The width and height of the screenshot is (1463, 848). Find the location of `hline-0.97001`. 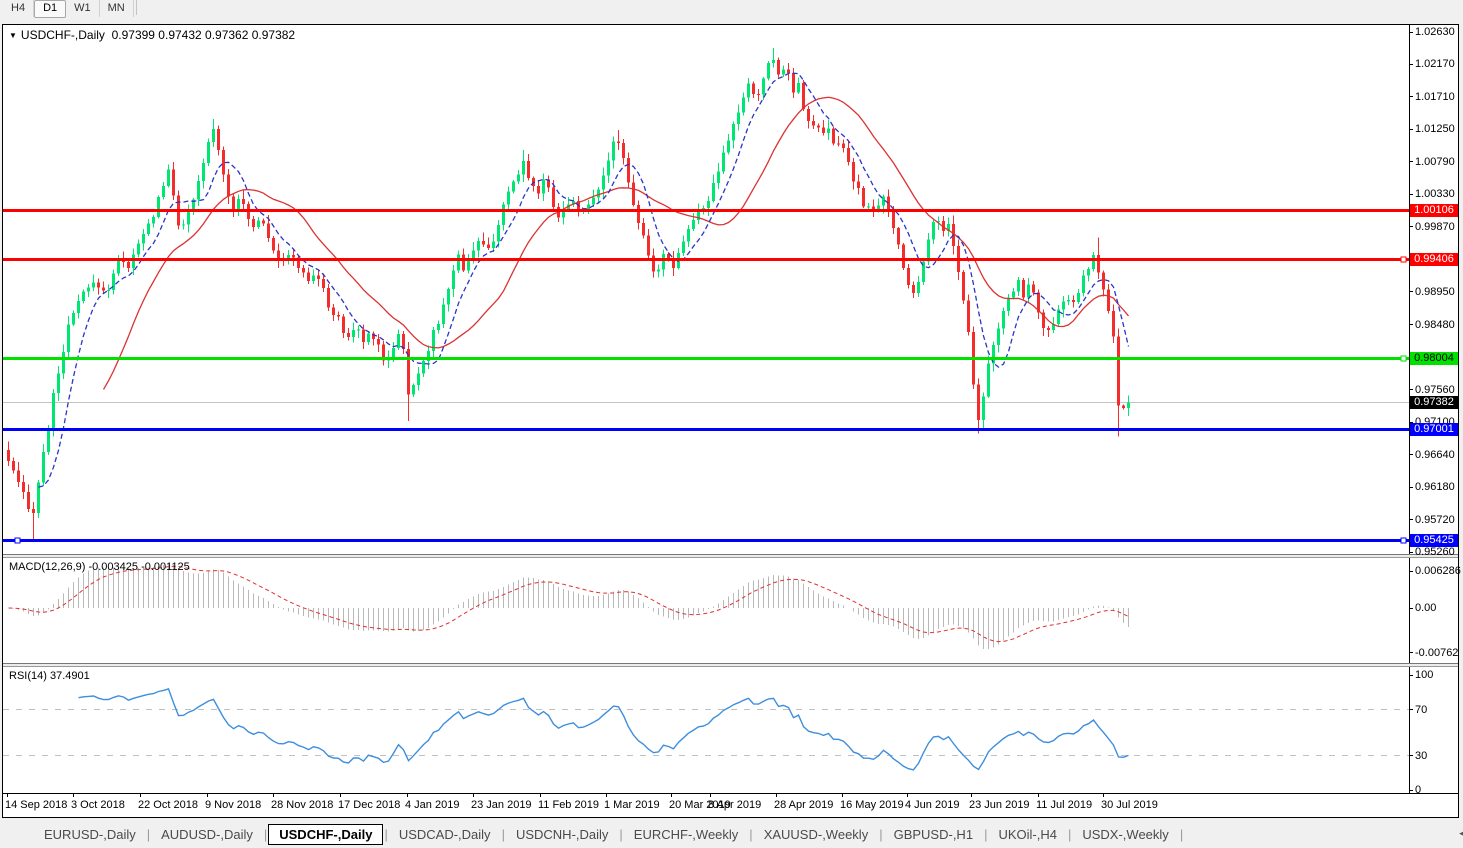

hline-0.97001 is located at coordinates (706, 429).